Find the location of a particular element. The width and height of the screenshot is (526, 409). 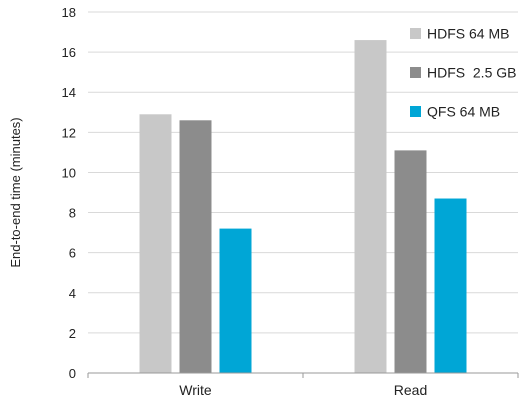

y-tick-label: 14 is located at coordinates (69, 92).